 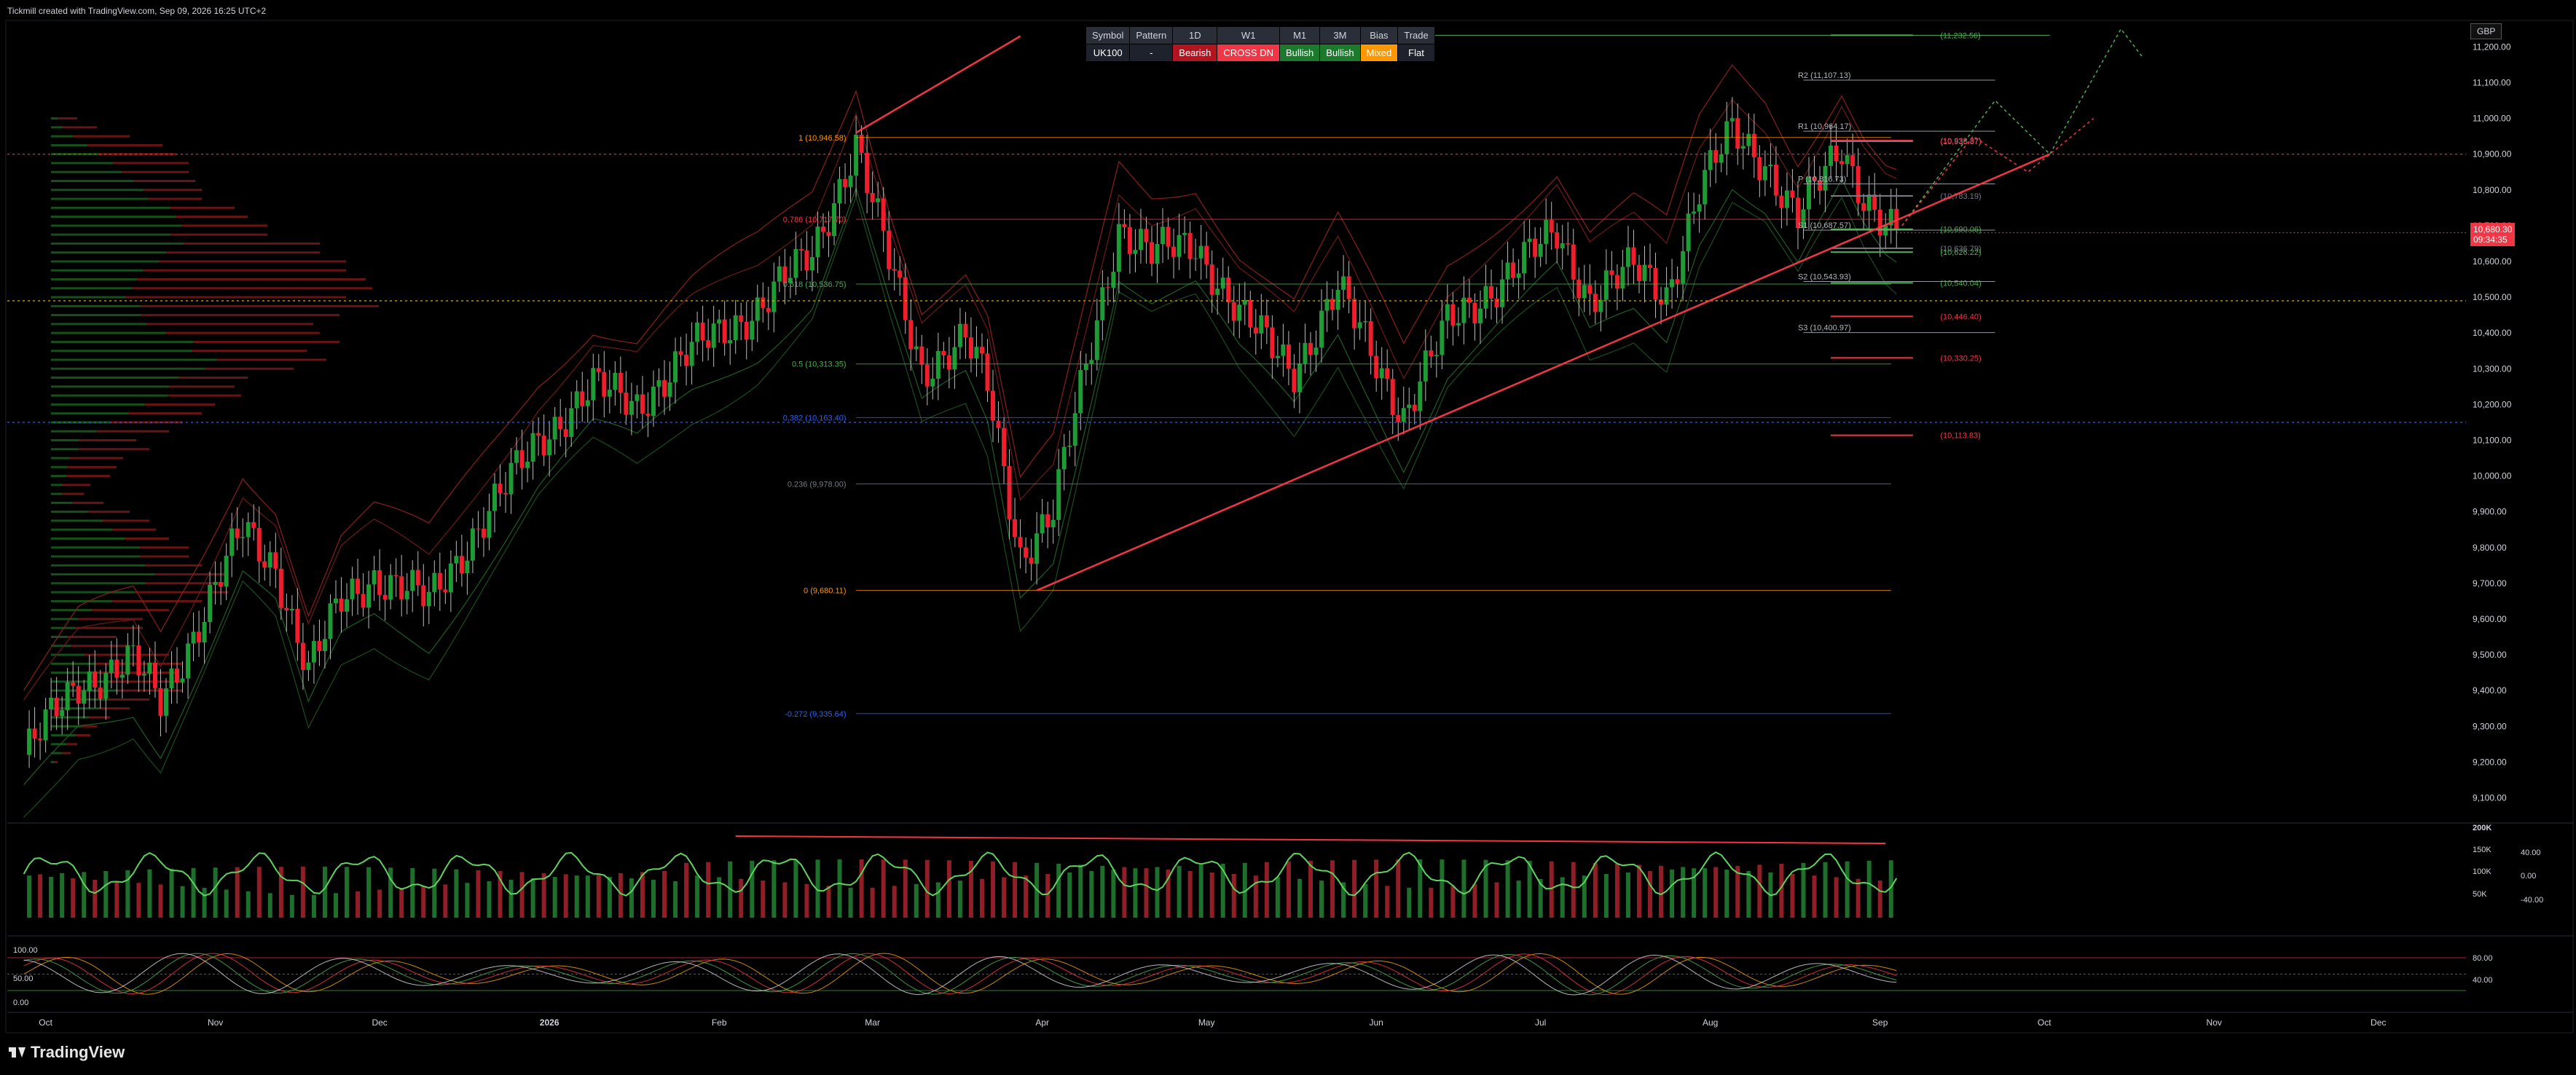 I want to click on price-axis-tick: 10,100.00, so click(x=2492, y=440).